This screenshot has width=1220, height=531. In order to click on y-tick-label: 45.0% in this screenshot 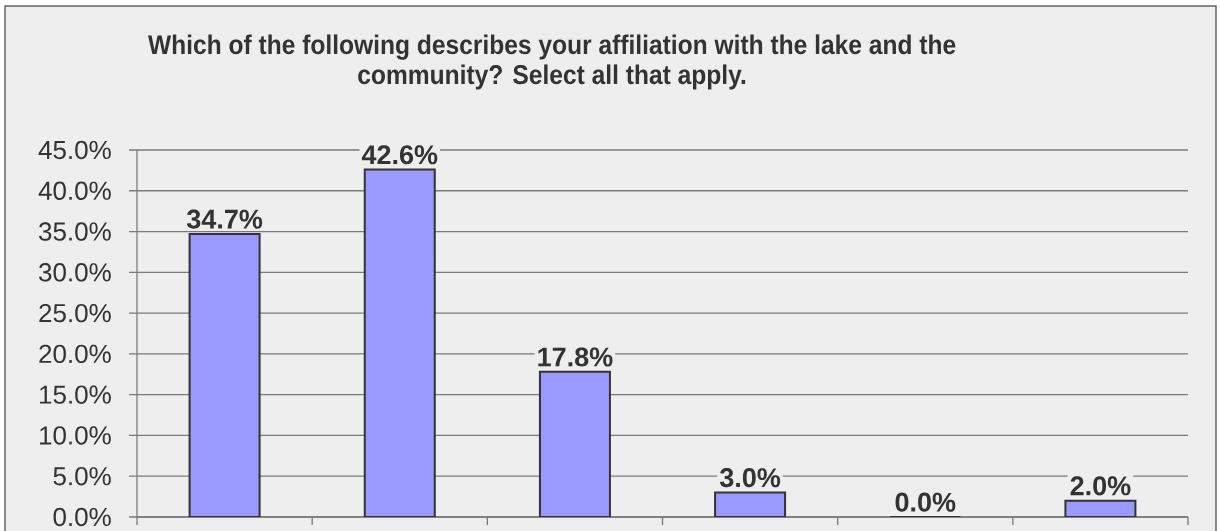, I will do `click(74, 150)`.